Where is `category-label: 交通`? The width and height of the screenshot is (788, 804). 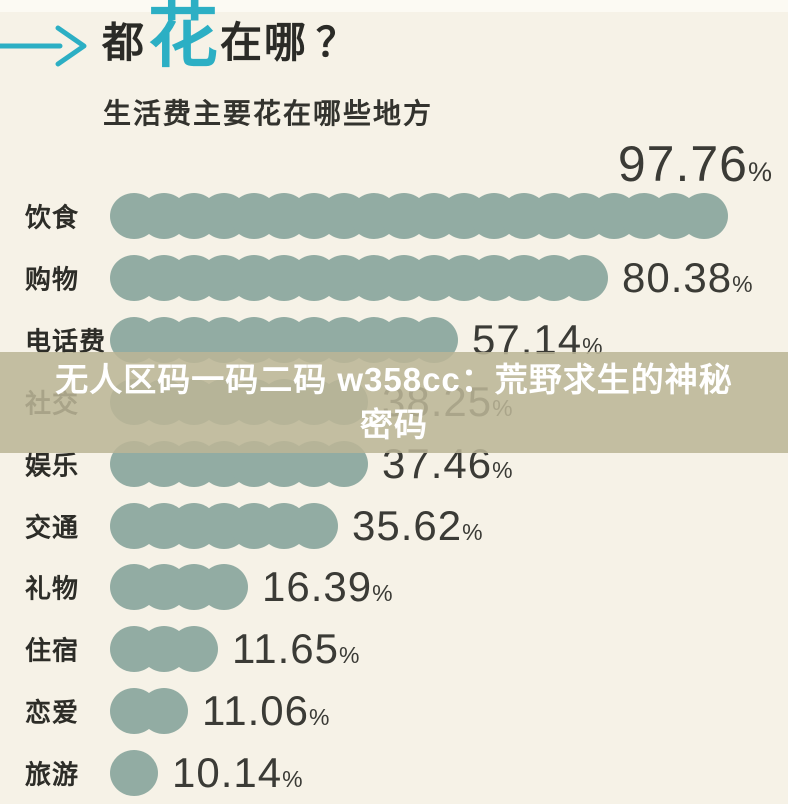
category-label: 交通 is located at coordinates (52, 527).